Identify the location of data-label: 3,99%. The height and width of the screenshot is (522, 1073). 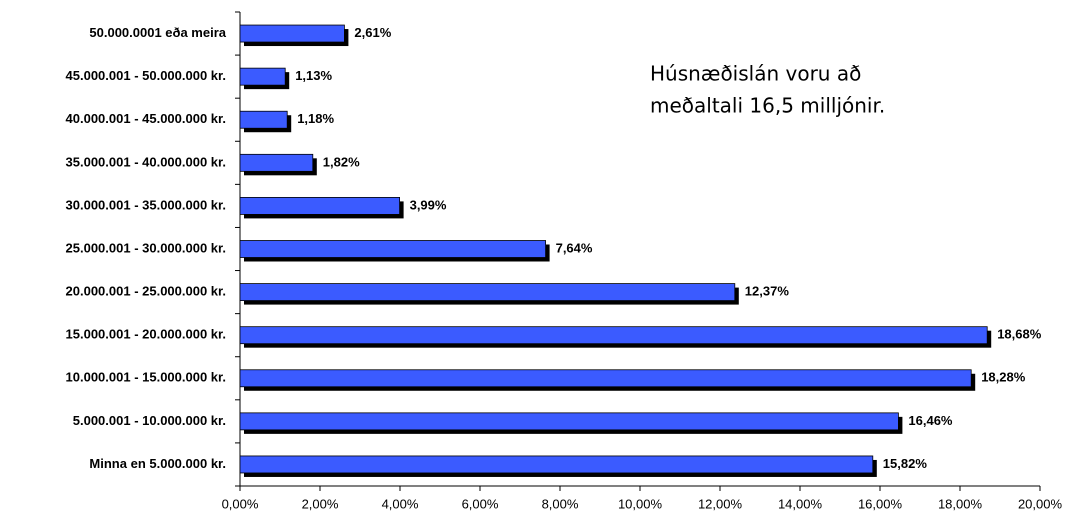
(428, 204).